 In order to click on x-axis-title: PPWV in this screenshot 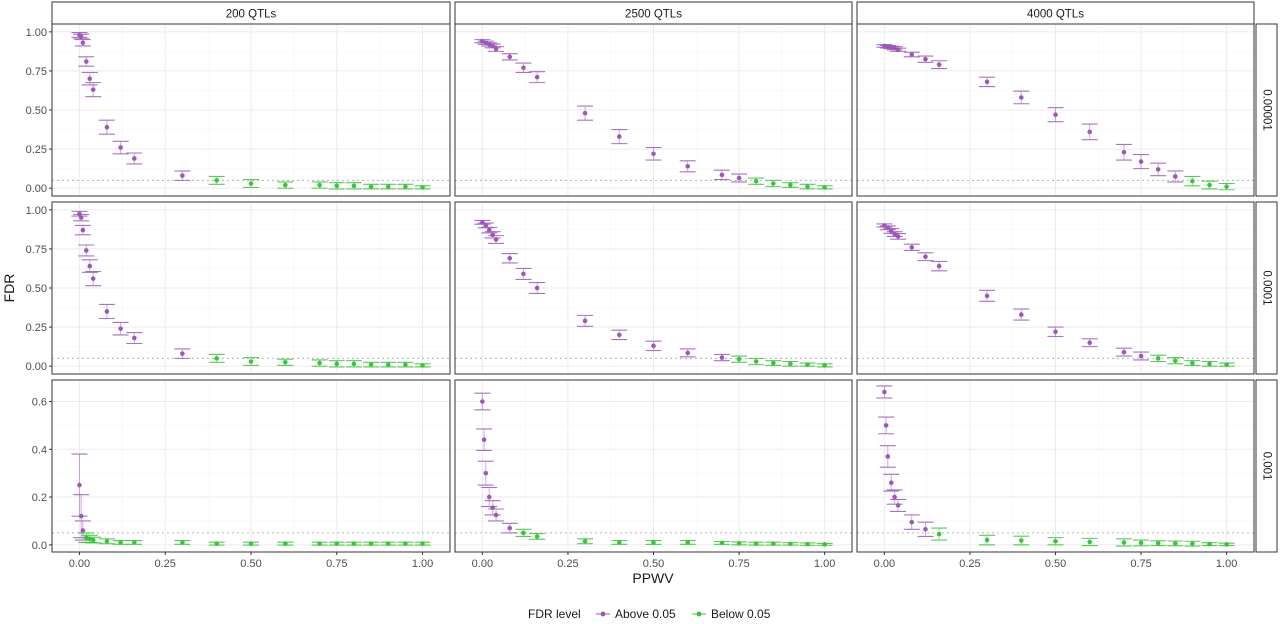, I will do `click(653, 578)`.